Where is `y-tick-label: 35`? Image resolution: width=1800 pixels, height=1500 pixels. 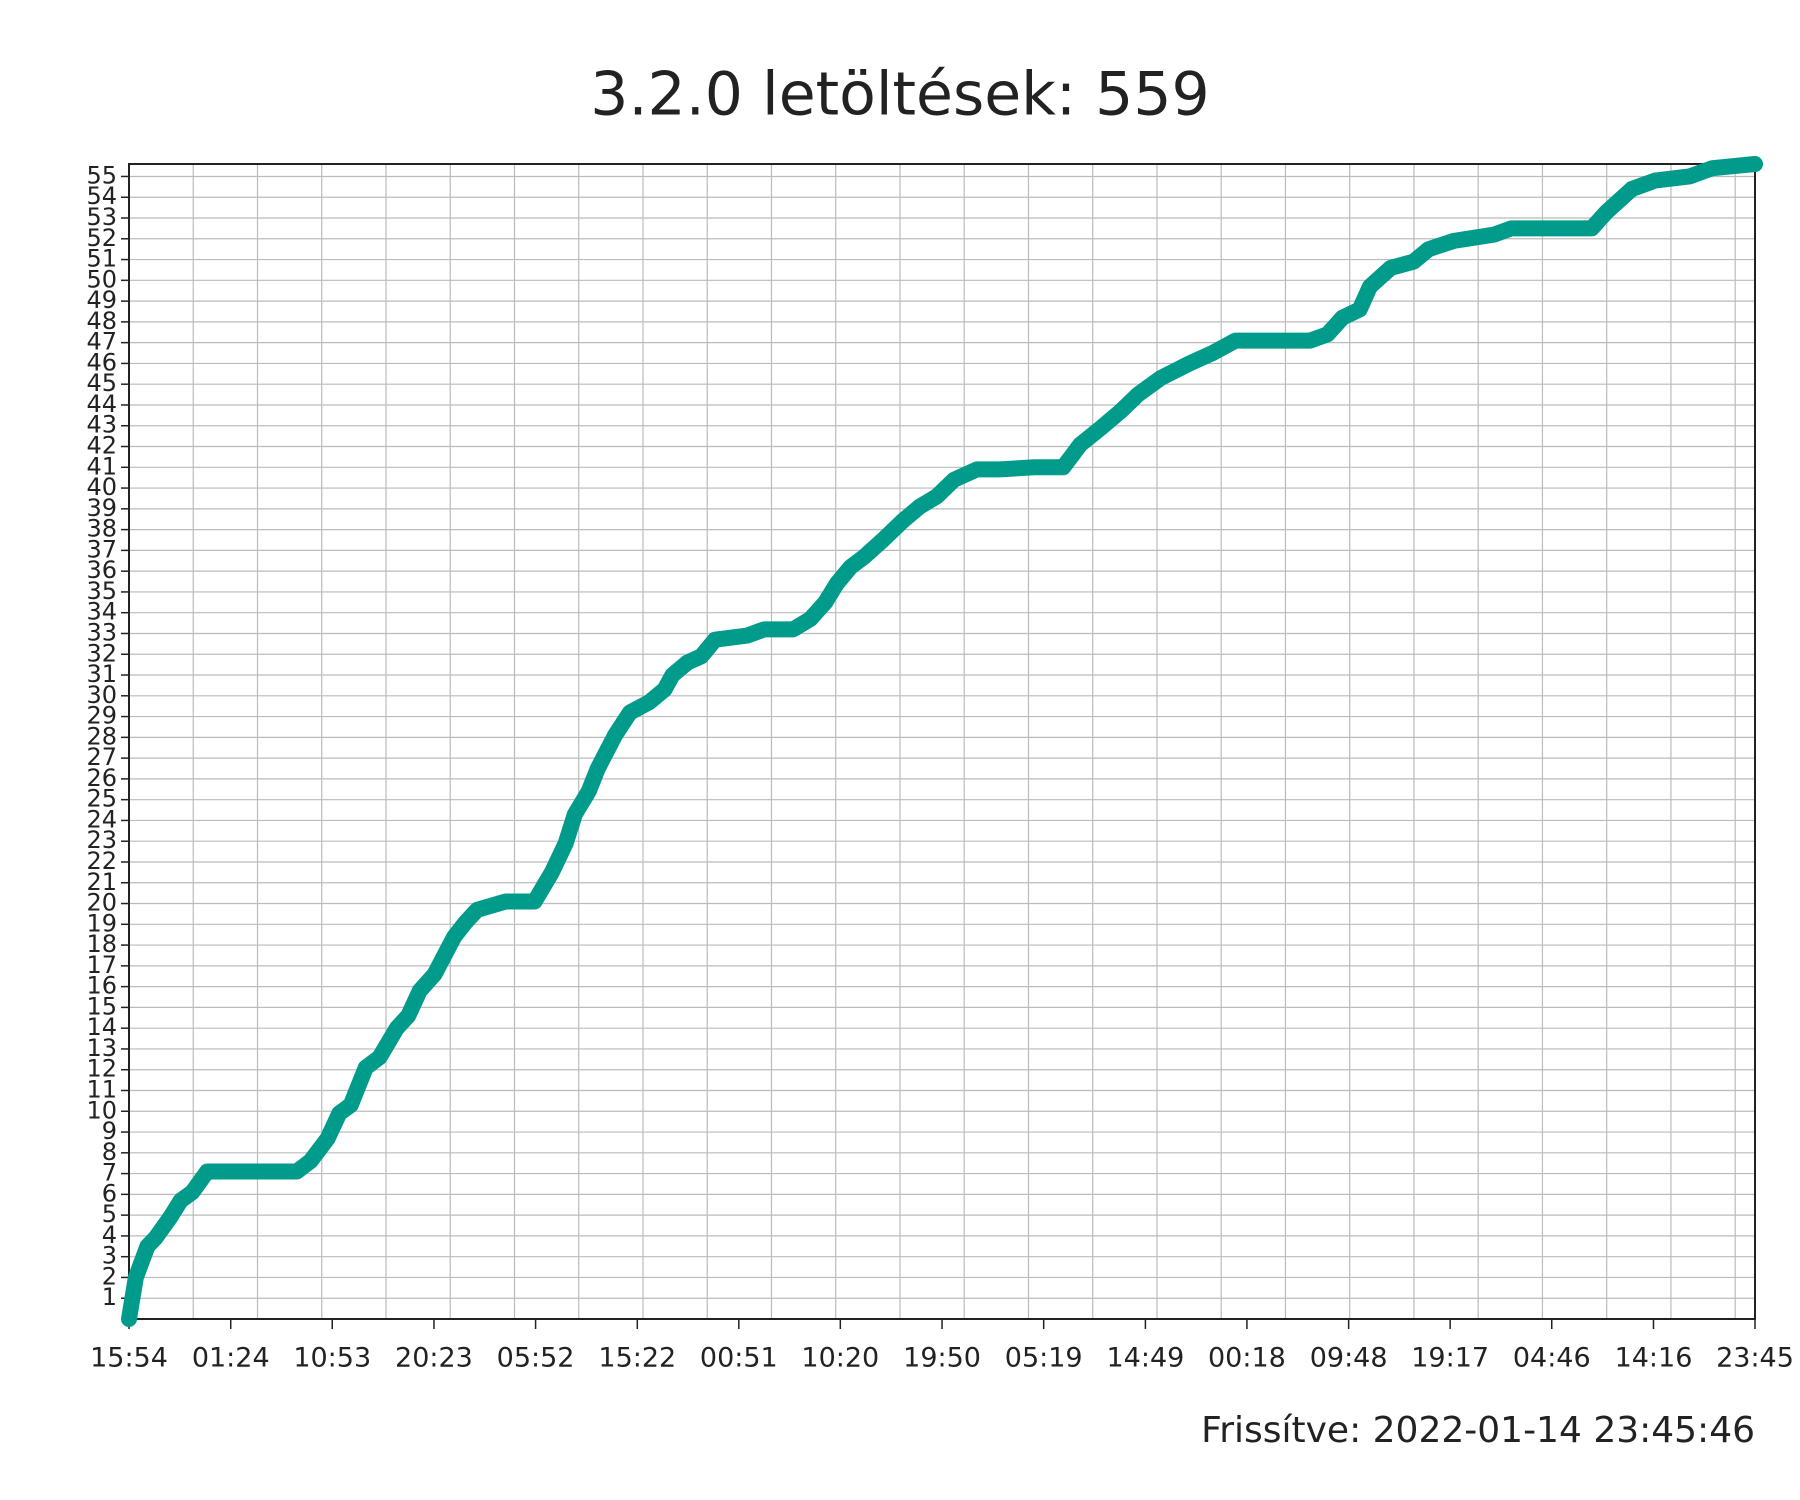
y-tick-label: 35 is located at coordinates (101, 591).